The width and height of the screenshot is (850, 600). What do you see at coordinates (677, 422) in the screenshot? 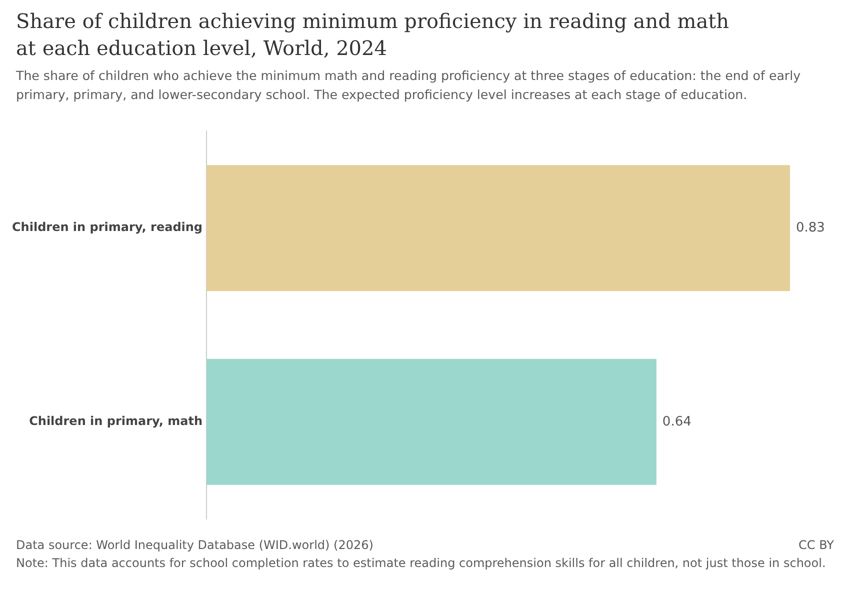
I see `data-label: 0.64` at bounding box center [677, 422].